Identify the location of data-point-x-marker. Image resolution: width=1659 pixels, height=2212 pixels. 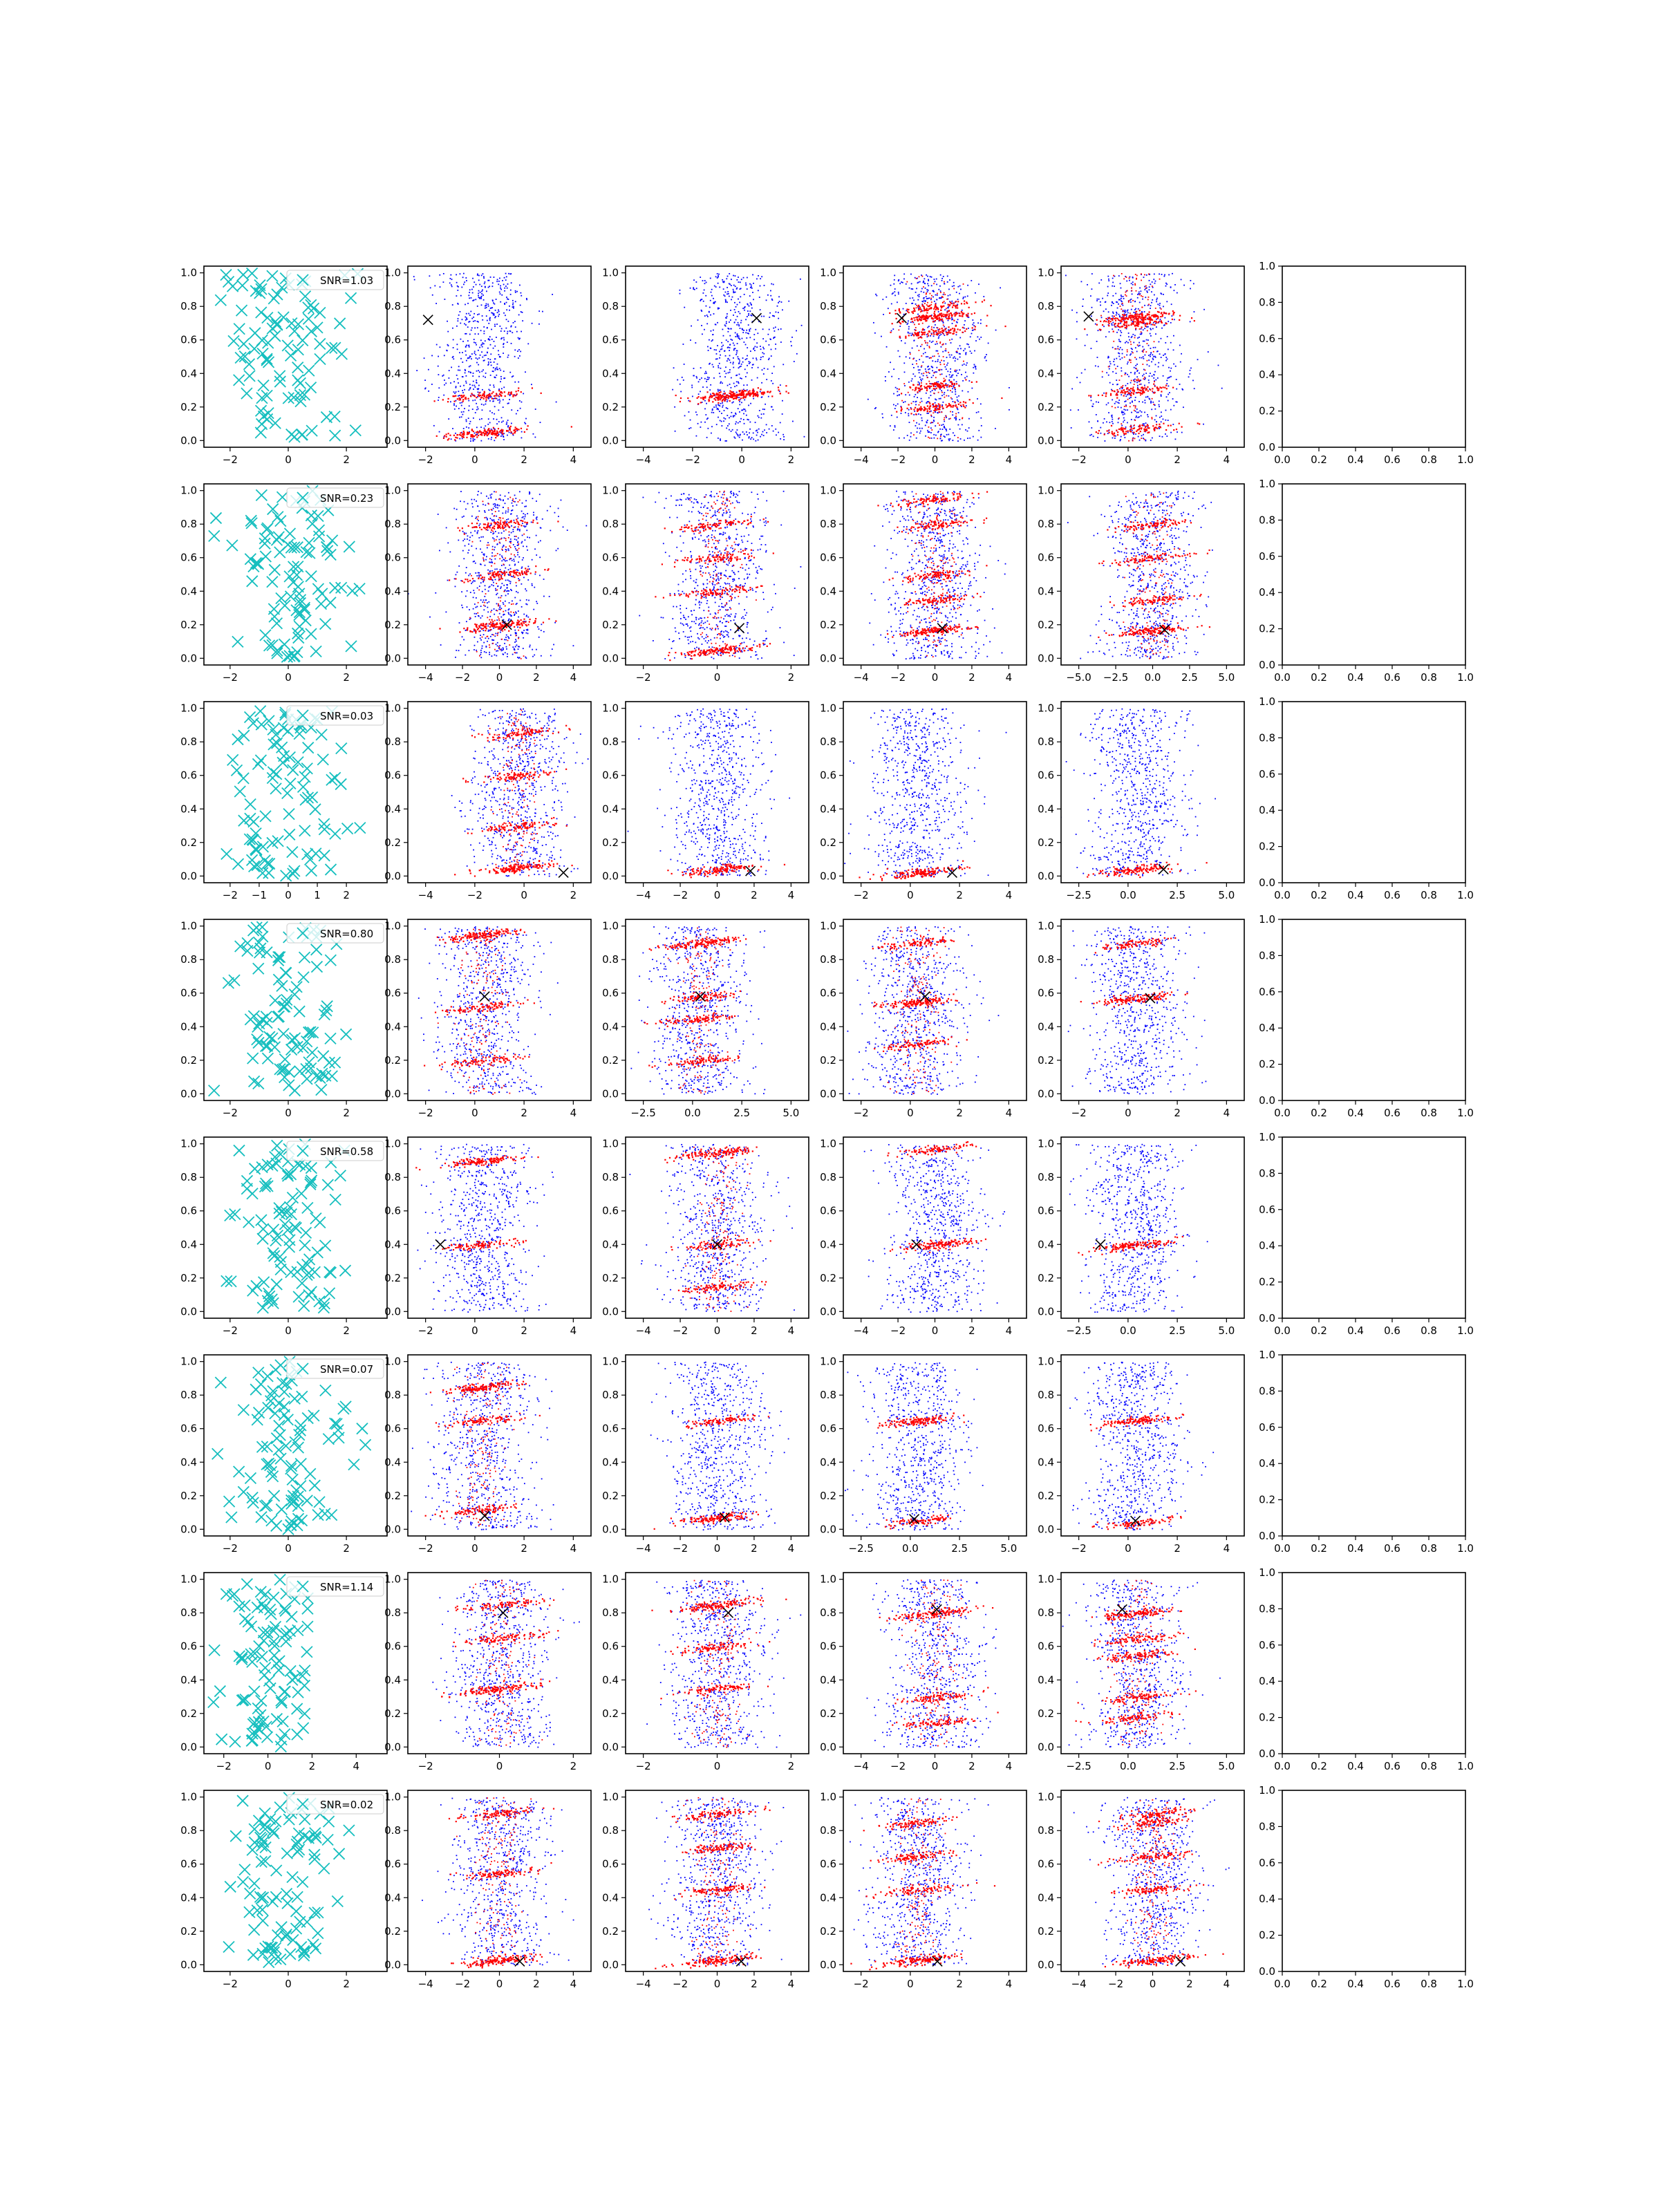
(276, 623).